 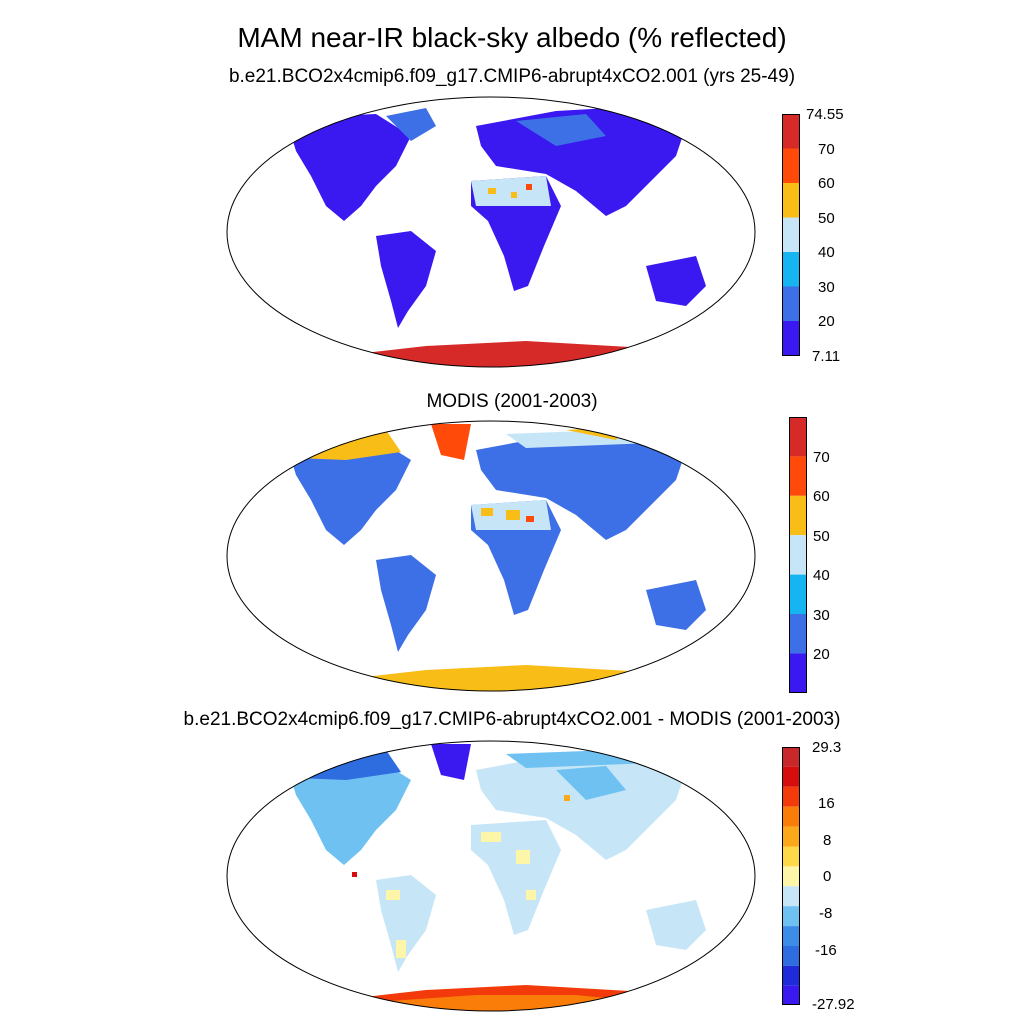 I want to click on colorbar-label: -27.92, so click(x=833, y=1004).